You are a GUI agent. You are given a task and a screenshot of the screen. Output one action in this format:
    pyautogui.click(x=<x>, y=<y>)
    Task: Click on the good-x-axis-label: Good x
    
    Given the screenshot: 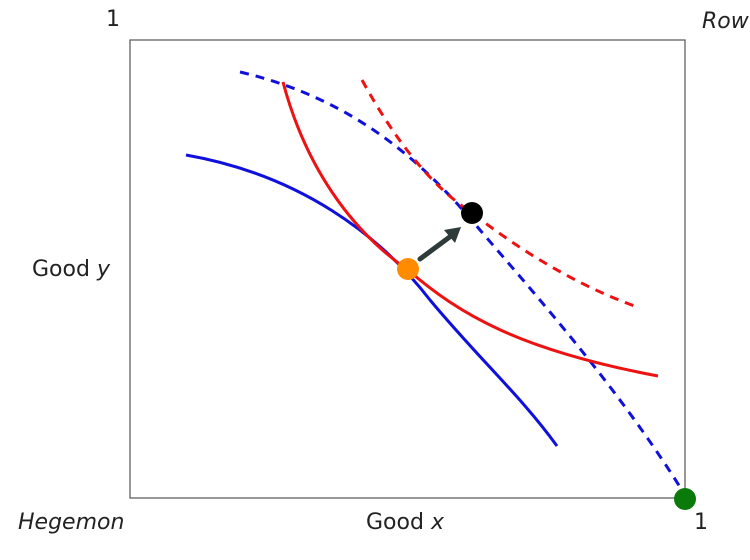 What is the action you would take?
    pyautogui.click(x=405, y=523)
    